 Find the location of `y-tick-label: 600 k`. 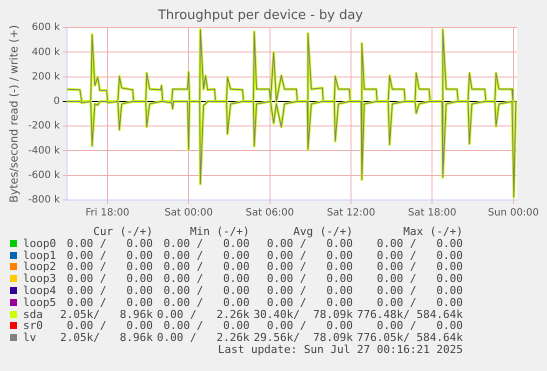

y-tick-label: 600 k is located at coordinates (46, 28).